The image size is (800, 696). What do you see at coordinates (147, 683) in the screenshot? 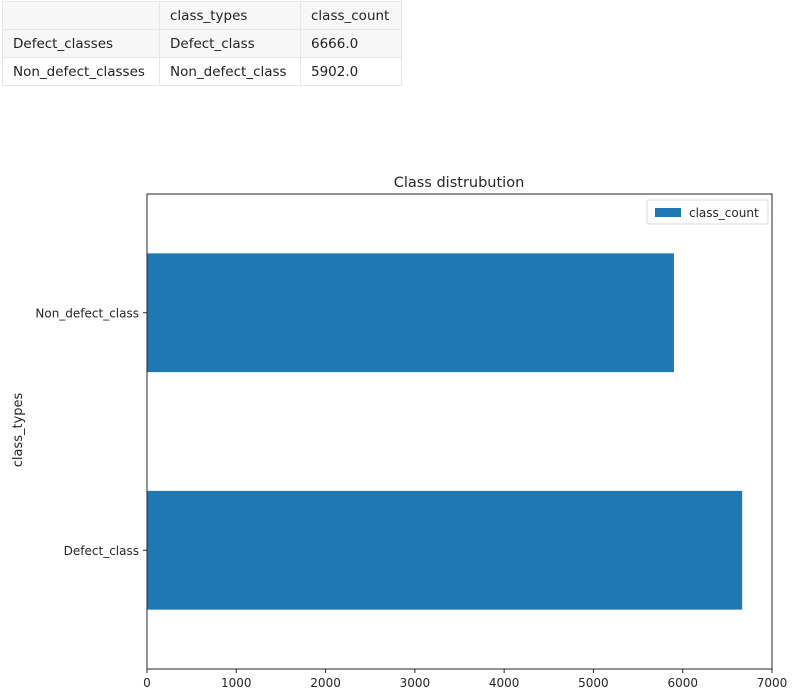
I see `x-tick-label: 0` at bounding box center [147, 683].